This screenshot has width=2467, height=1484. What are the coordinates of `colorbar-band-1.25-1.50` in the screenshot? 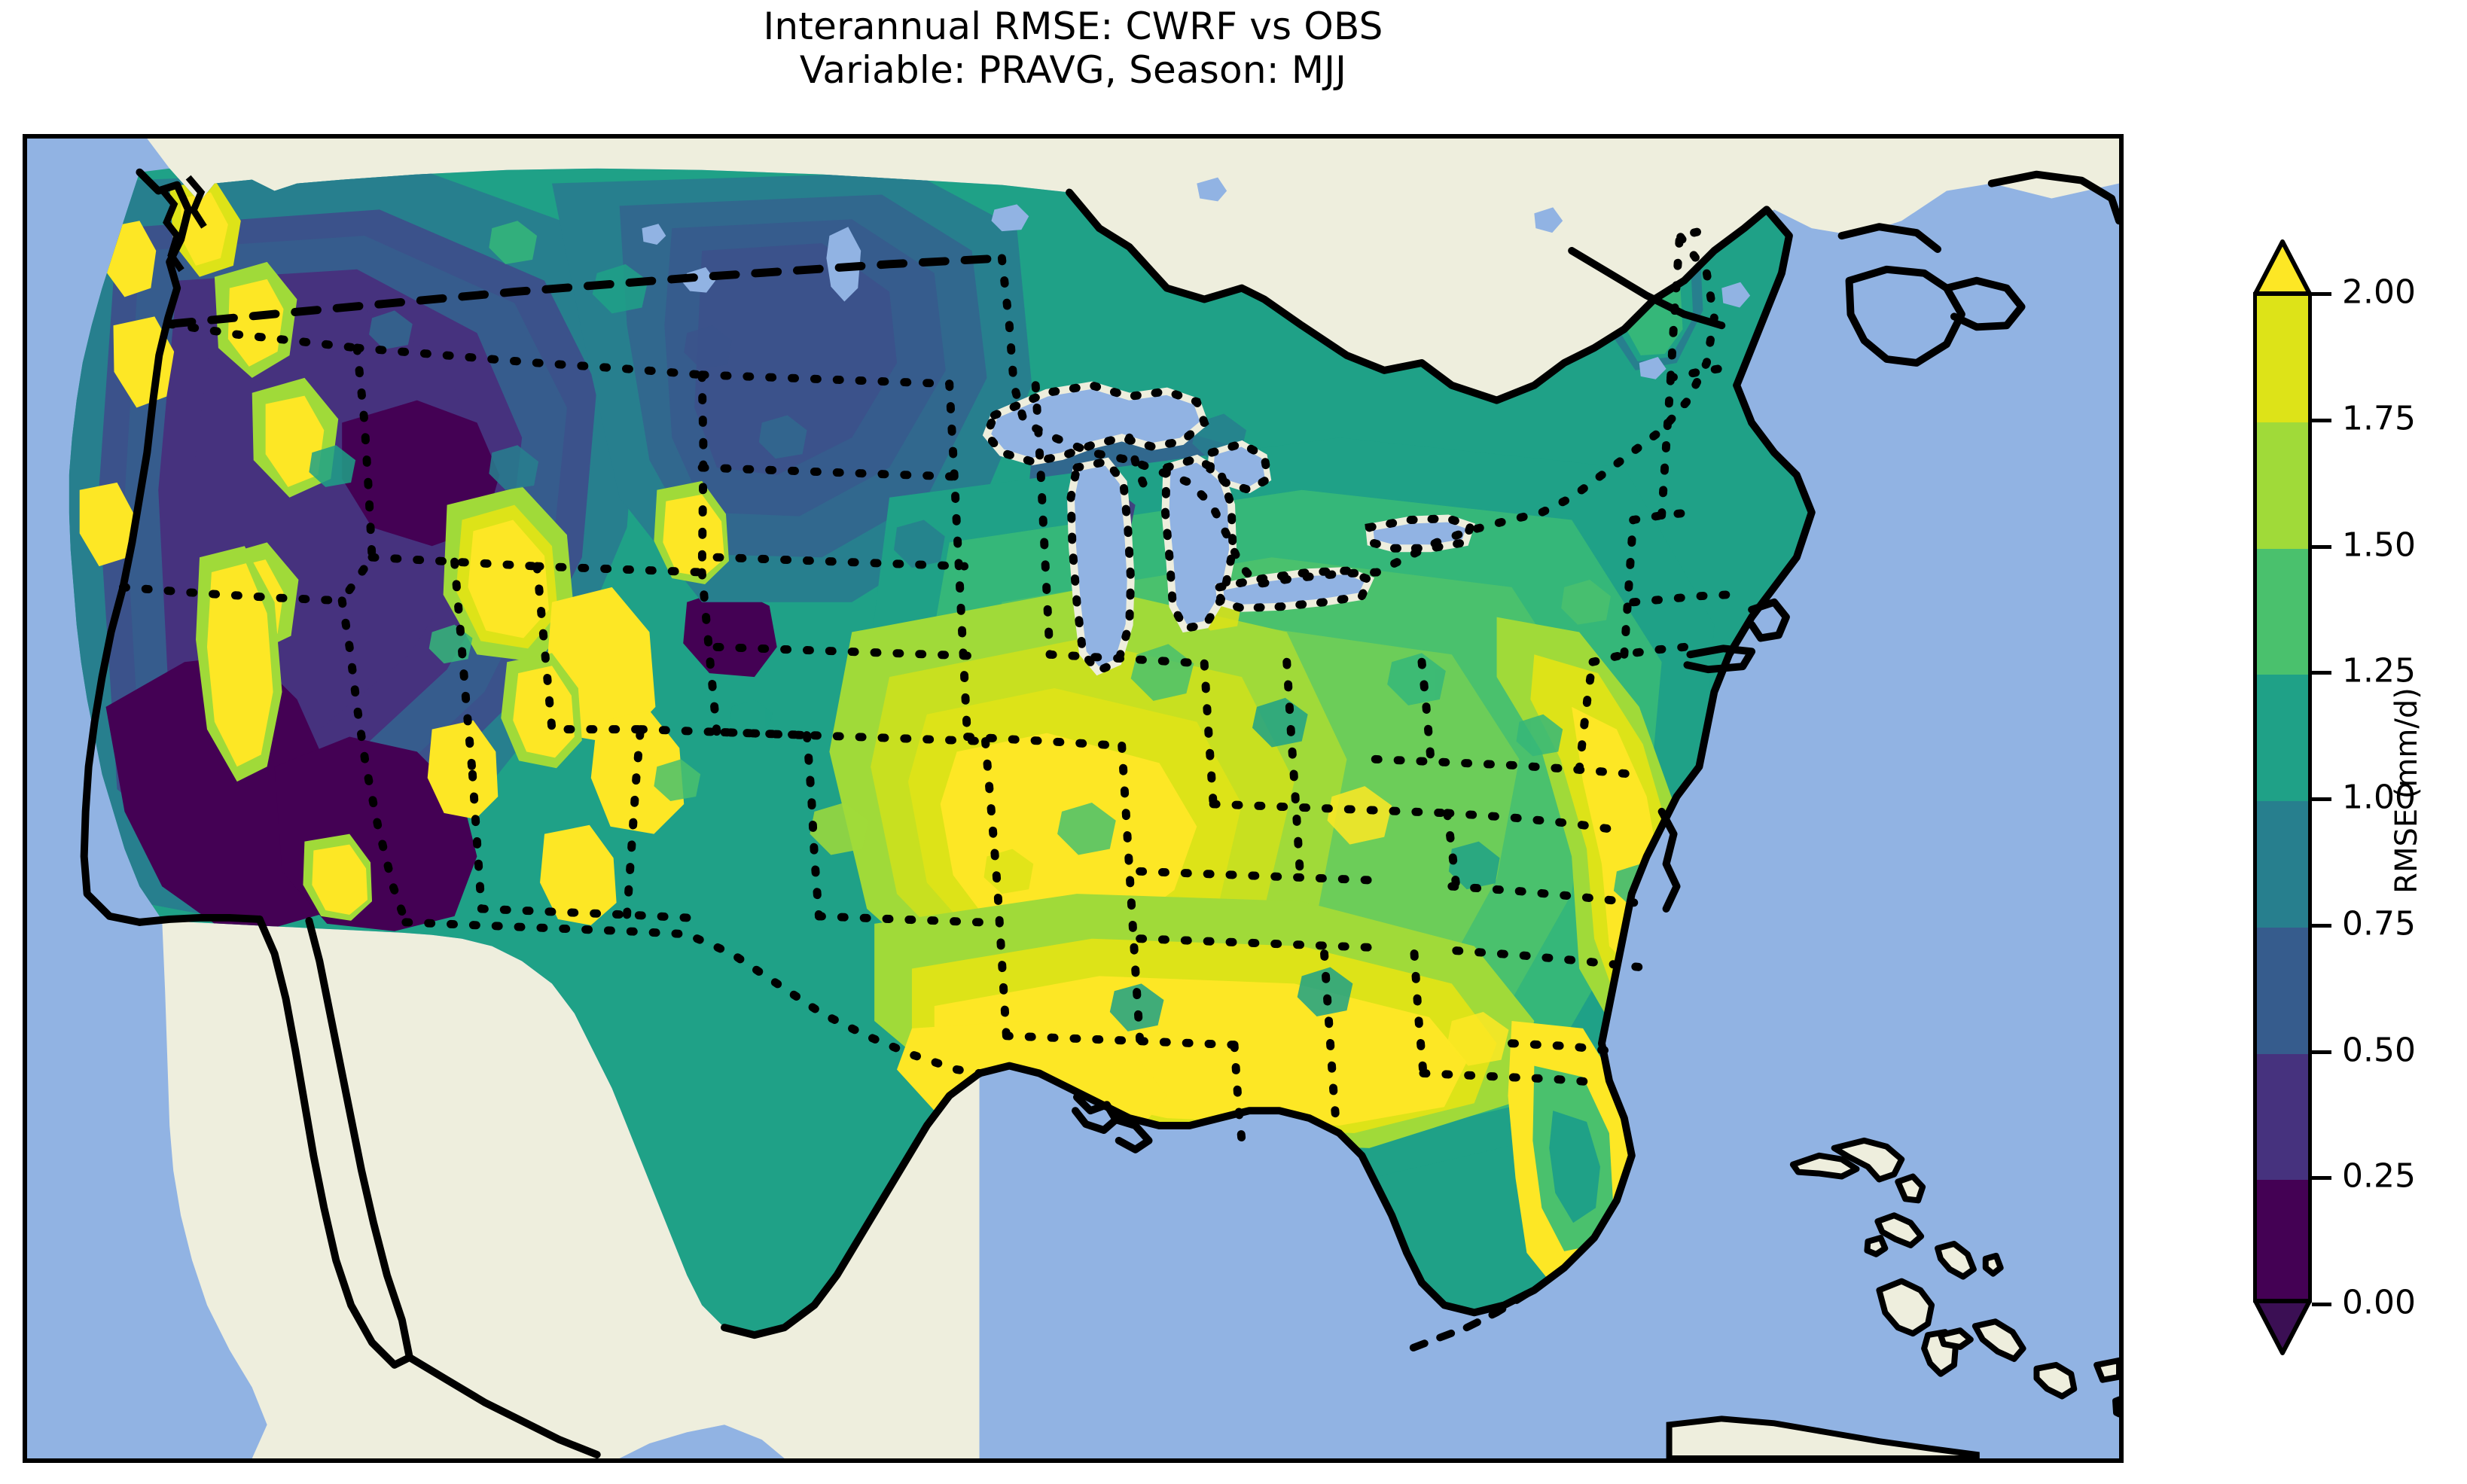 It's located at (2282, 611).